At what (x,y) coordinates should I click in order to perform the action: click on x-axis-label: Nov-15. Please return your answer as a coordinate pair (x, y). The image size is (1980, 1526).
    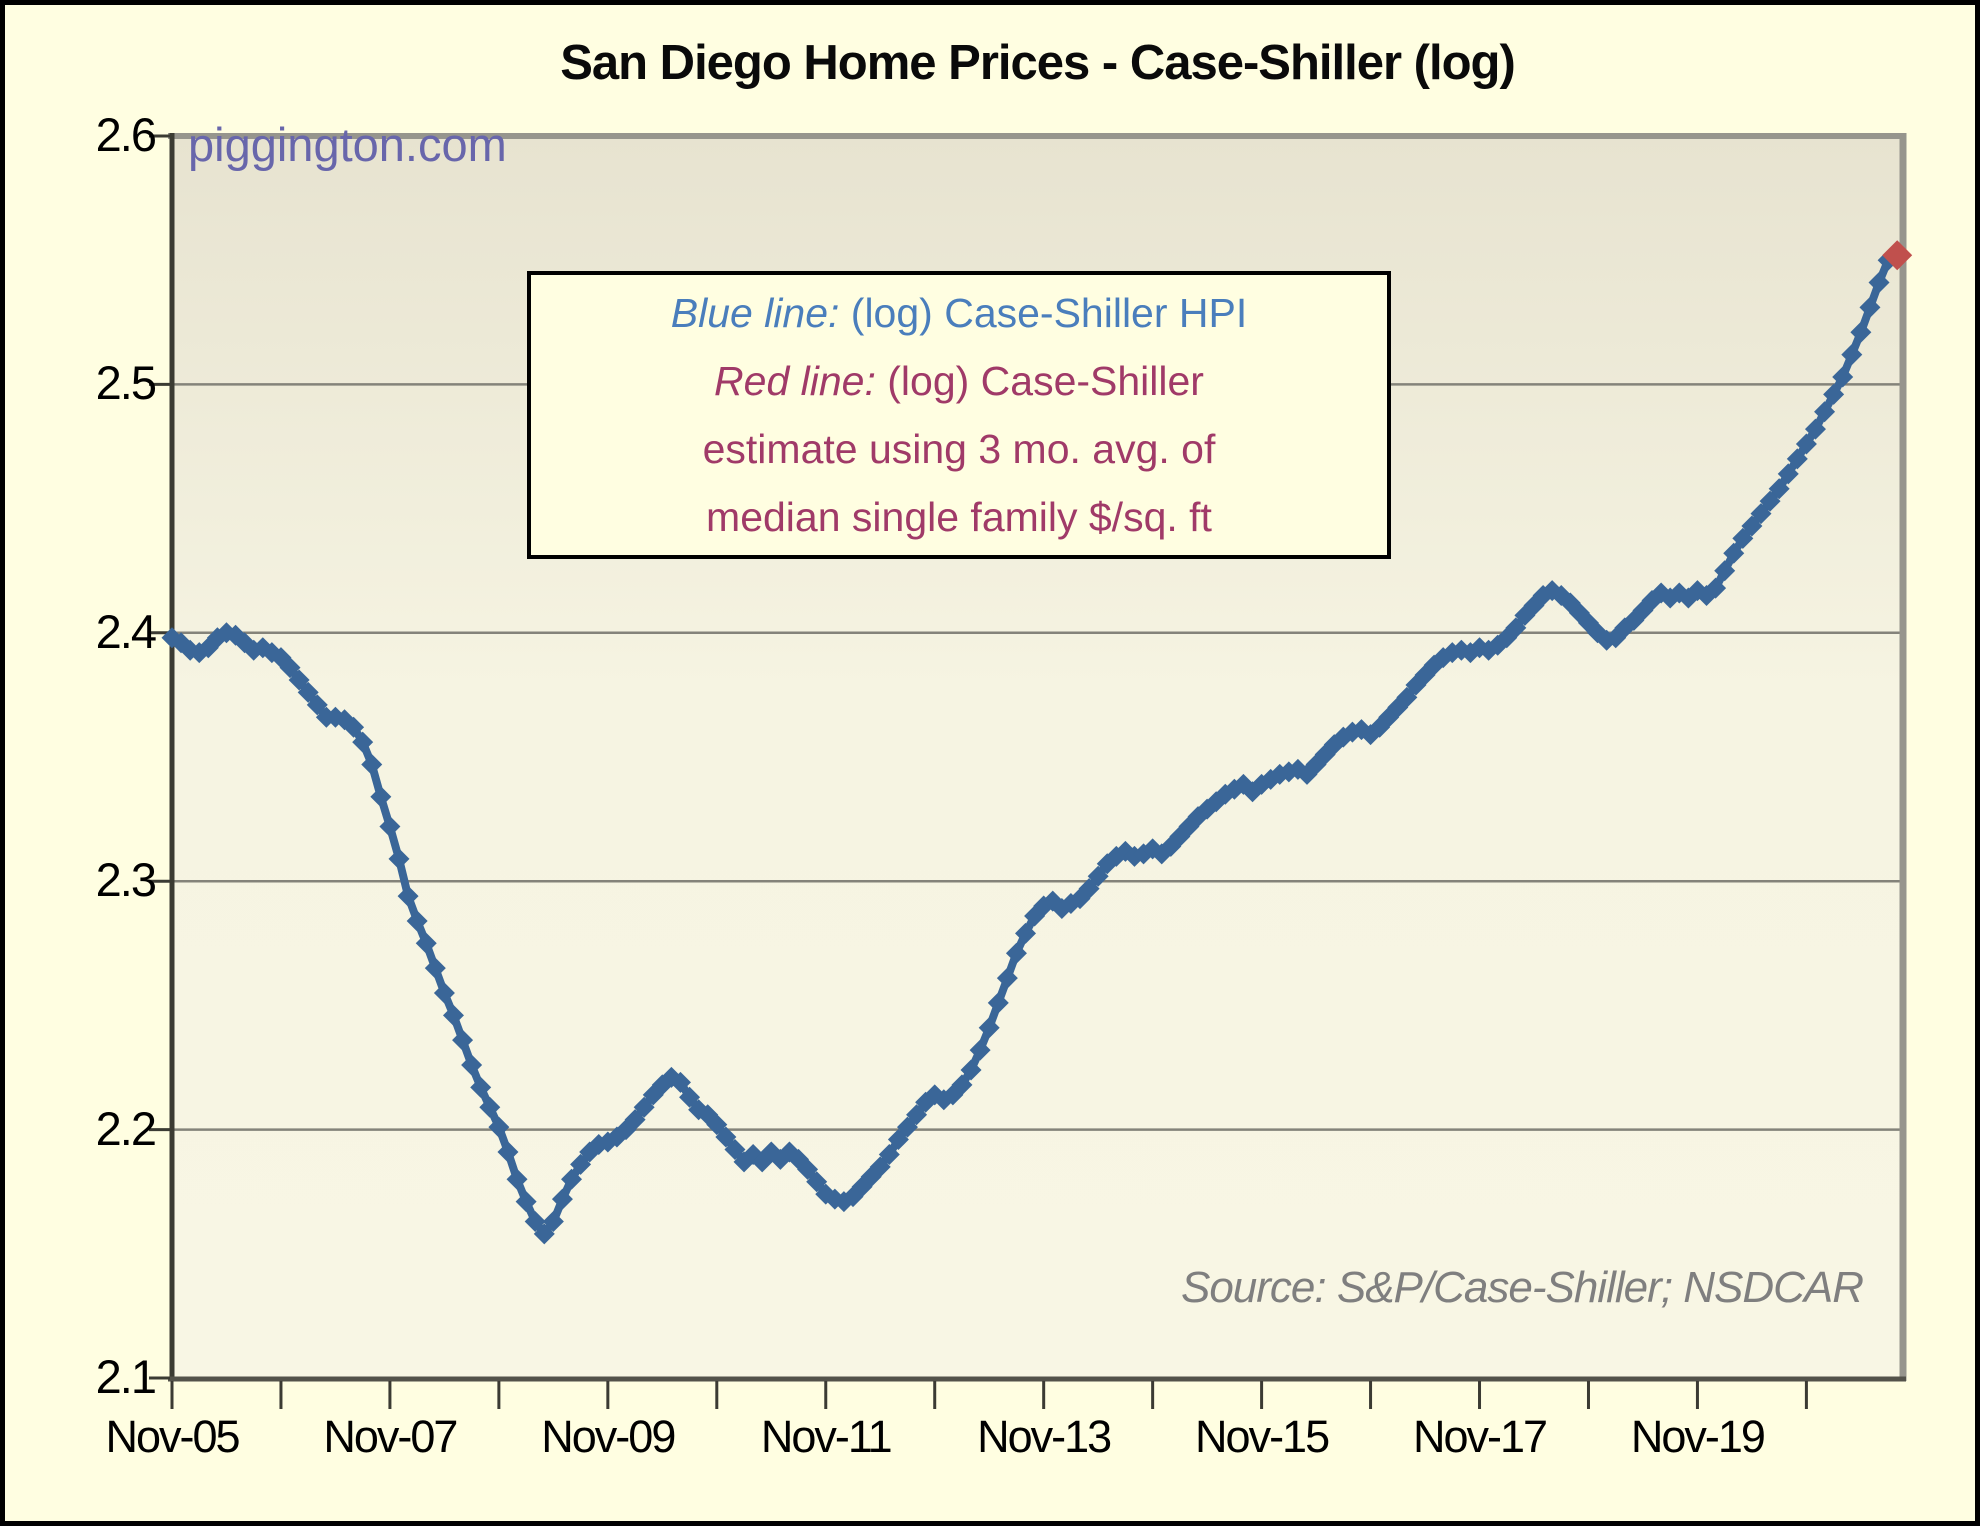
    Looking at the image, I should click on (1262, 1436).